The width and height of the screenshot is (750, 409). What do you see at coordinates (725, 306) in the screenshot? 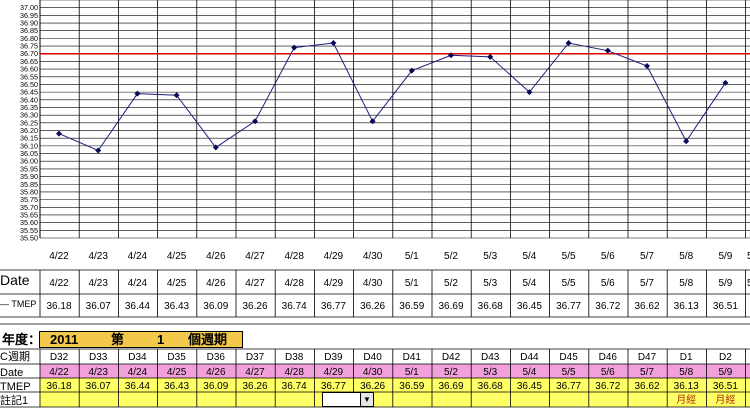
I see `table-temp-cell: 36.51` at bounding box center [725, 306].